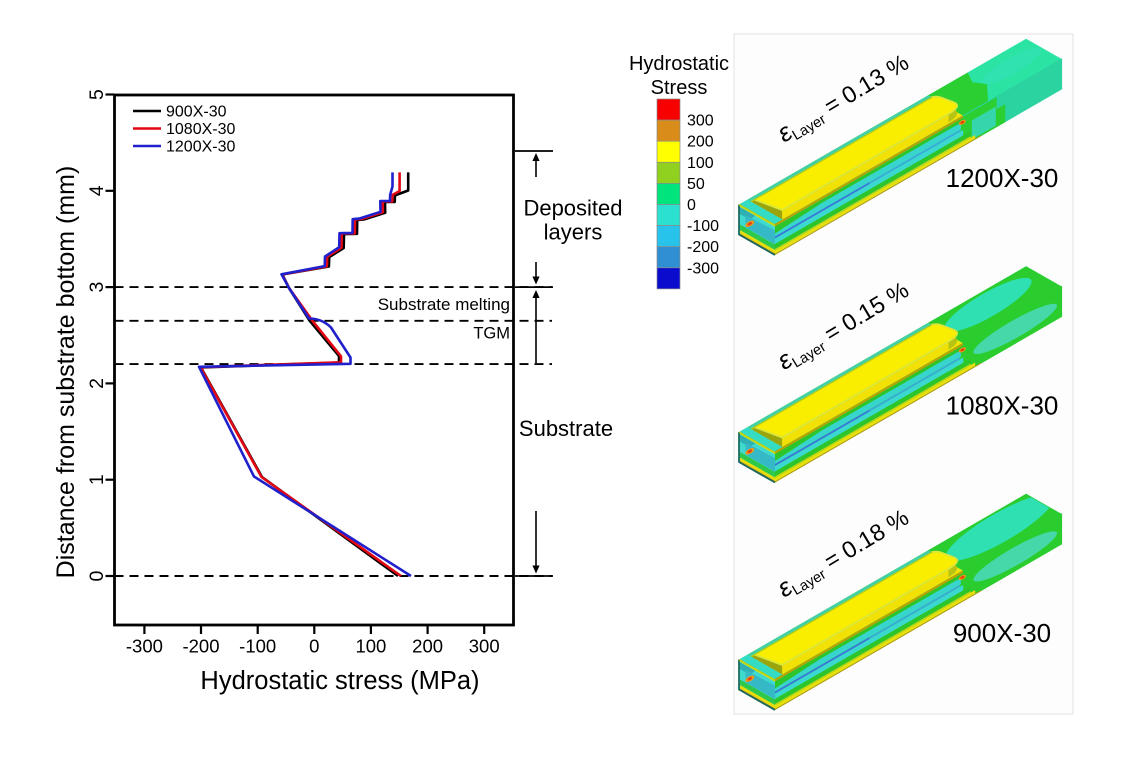  What do you see at coordinates (572, 208) in the screenshot?
I see `svg-text: Deposited` at bounding box center [572, 208].